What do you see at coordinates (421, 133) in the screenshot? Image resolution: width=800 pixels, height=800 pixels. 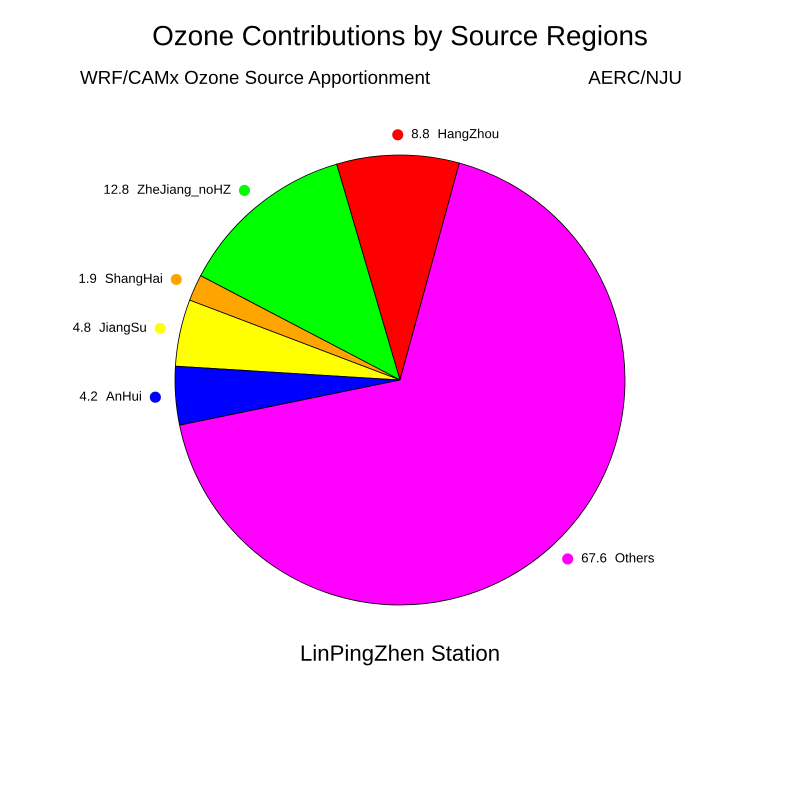 I see `data-label: 8.8` at bounding box center [421, 133].